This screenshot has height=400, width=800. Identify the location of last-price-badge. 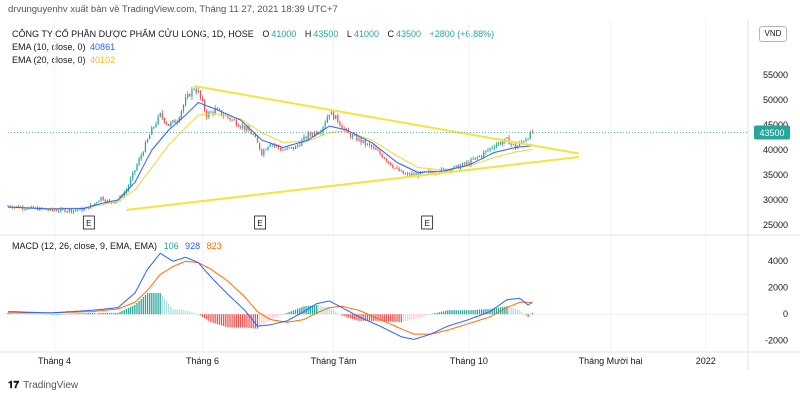
(772, 132).